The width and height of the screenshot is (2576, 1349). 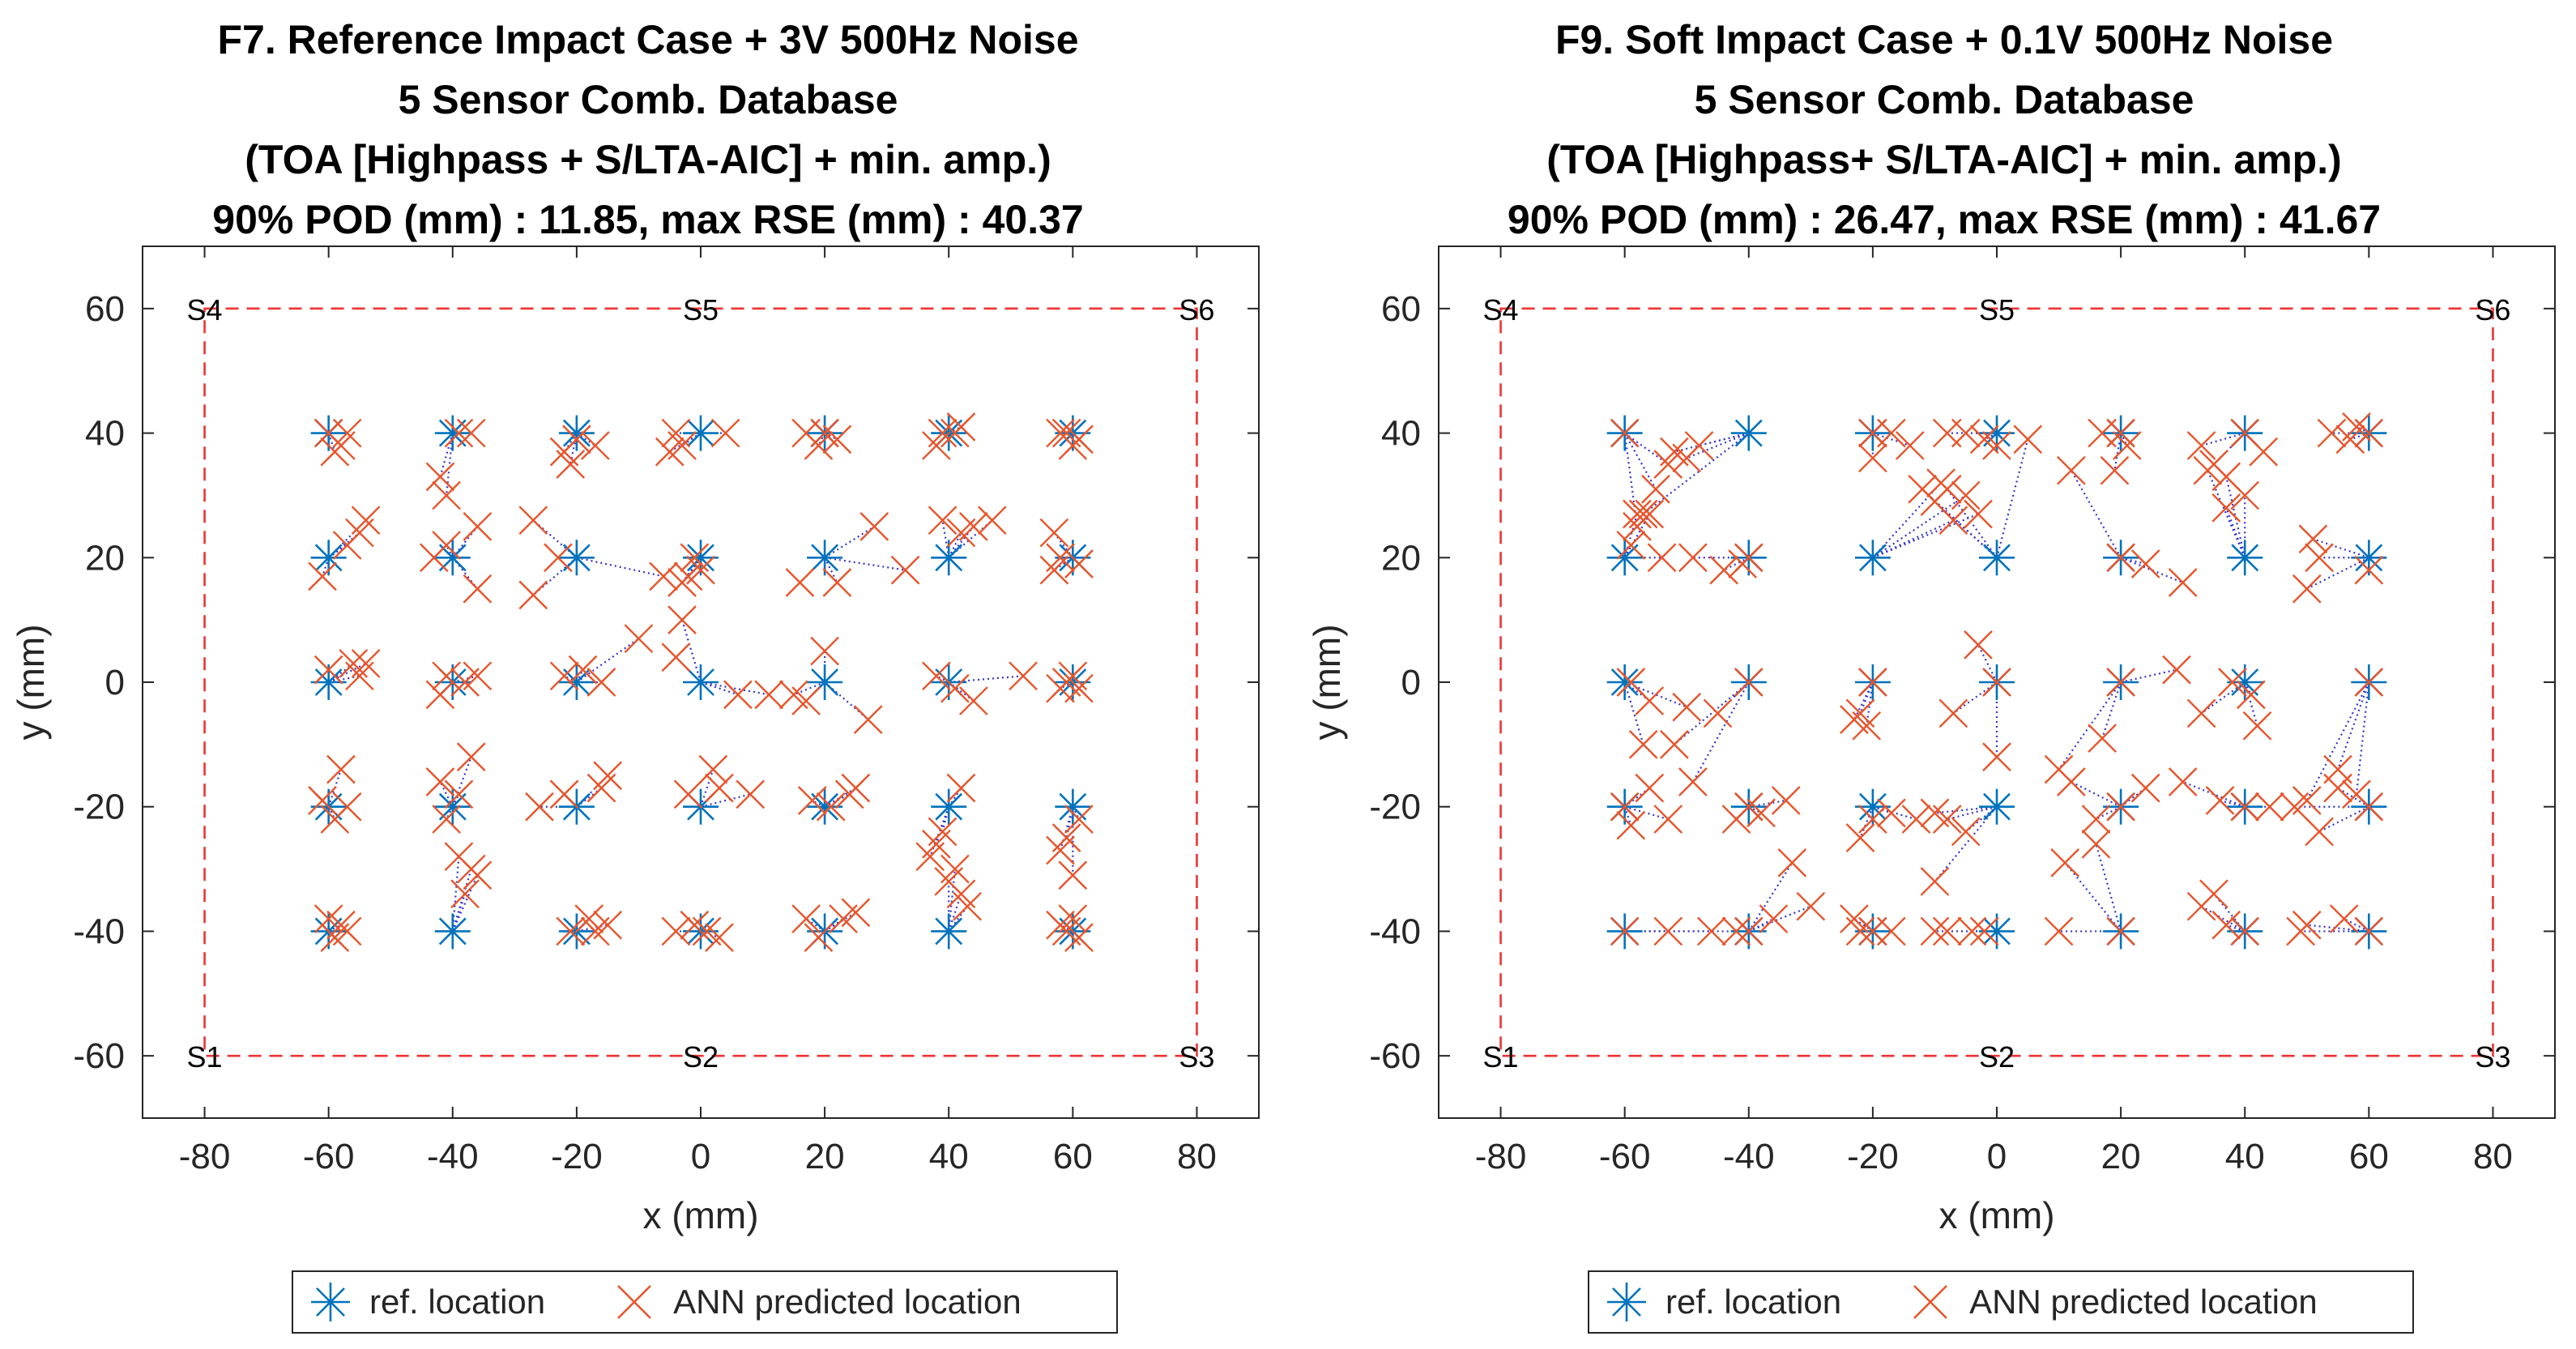 What do you see at coordinates (1401, 309) in the screenshot?
I see `y-tick-label: 60` at bounding box center [1401, 309].